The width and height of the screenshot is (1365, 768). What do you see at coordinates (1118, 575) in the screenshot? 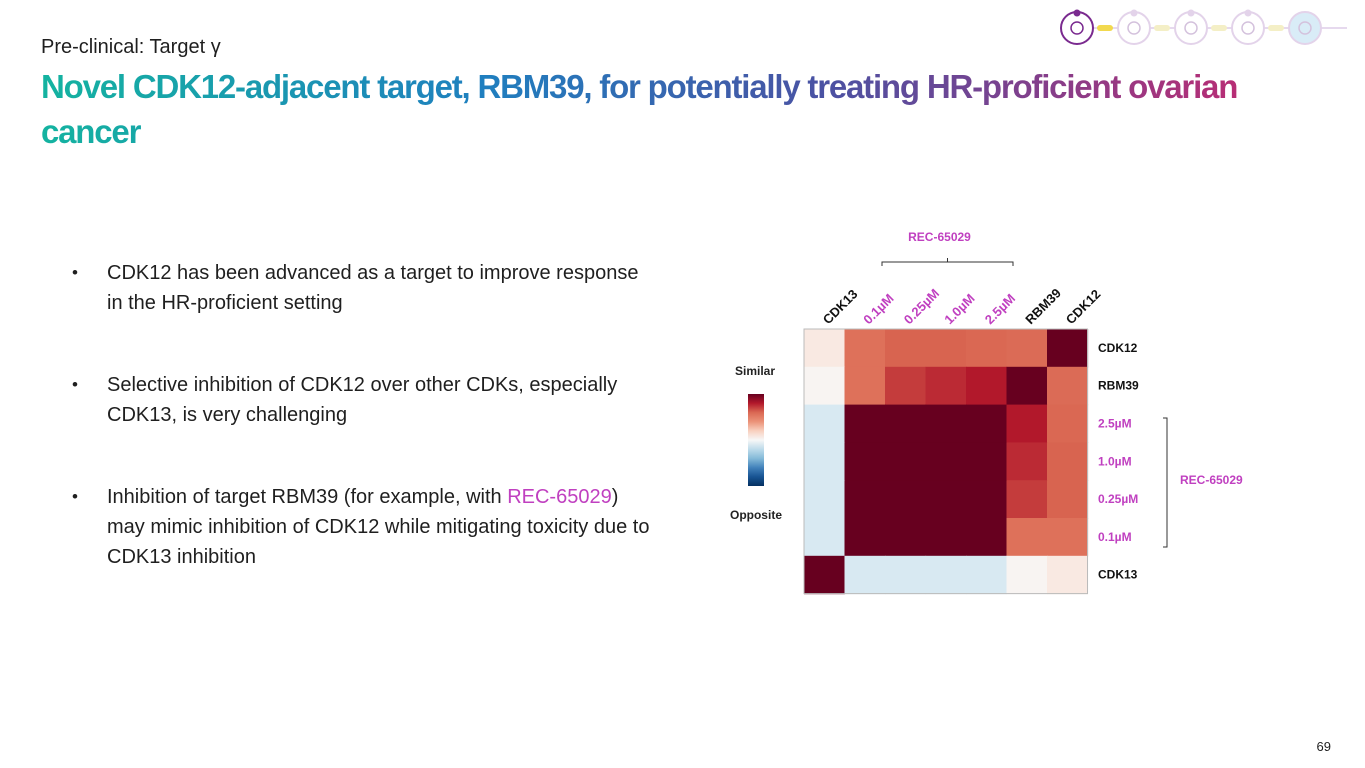
I see `row-label: CDK13` at bounding box center [1118, 575].